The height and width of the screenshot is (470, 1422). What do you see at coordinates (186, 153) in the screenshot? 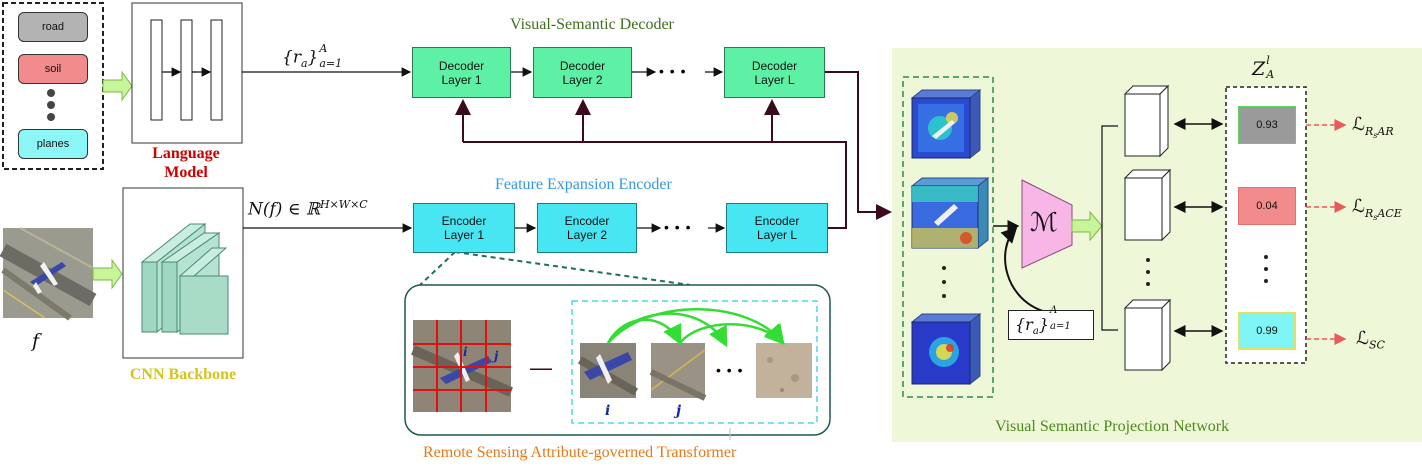
I see `label-line: Language` at bounding box center [186, 153].